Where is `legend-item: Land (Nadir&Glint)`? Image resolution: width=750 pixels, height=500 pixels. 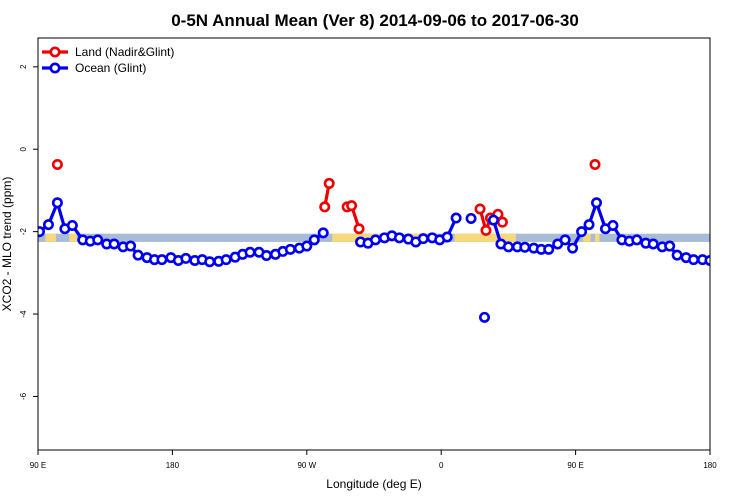 legend-item: Land (Nadir&Glint) is located at coordinates (108, 52).